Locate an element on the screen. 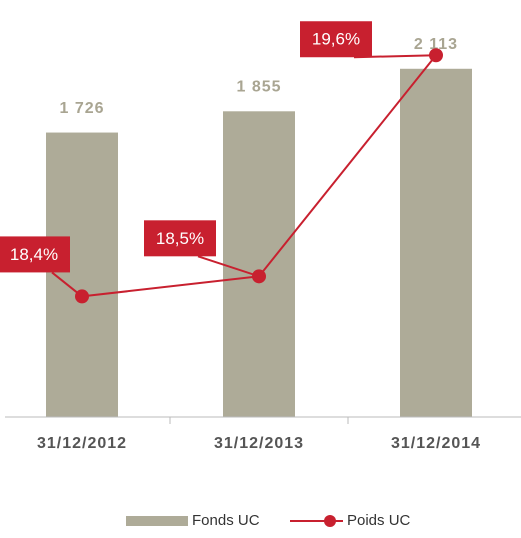 This screenshot has height=538, width=521. bar-value-label: 1 855 is located at coordinates (258, 87).